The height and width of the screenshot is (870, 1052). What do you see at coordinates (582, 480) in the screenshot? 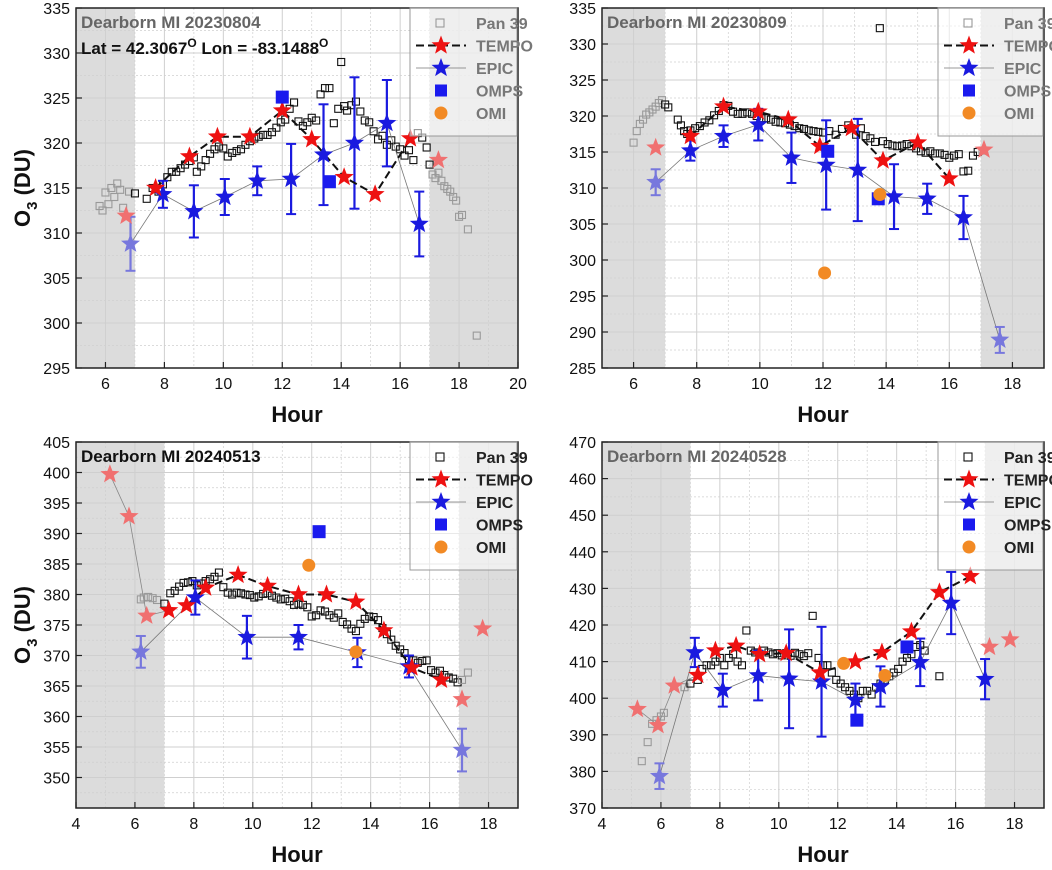
I see `y-tick-label: 460` at bounding box center [582, 480].